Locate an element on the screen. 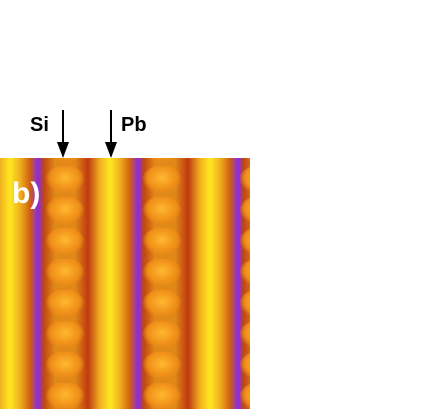 The height and width of the screenshot is (409, 428). pb-label: Pb is located at coordinates (134, 125).